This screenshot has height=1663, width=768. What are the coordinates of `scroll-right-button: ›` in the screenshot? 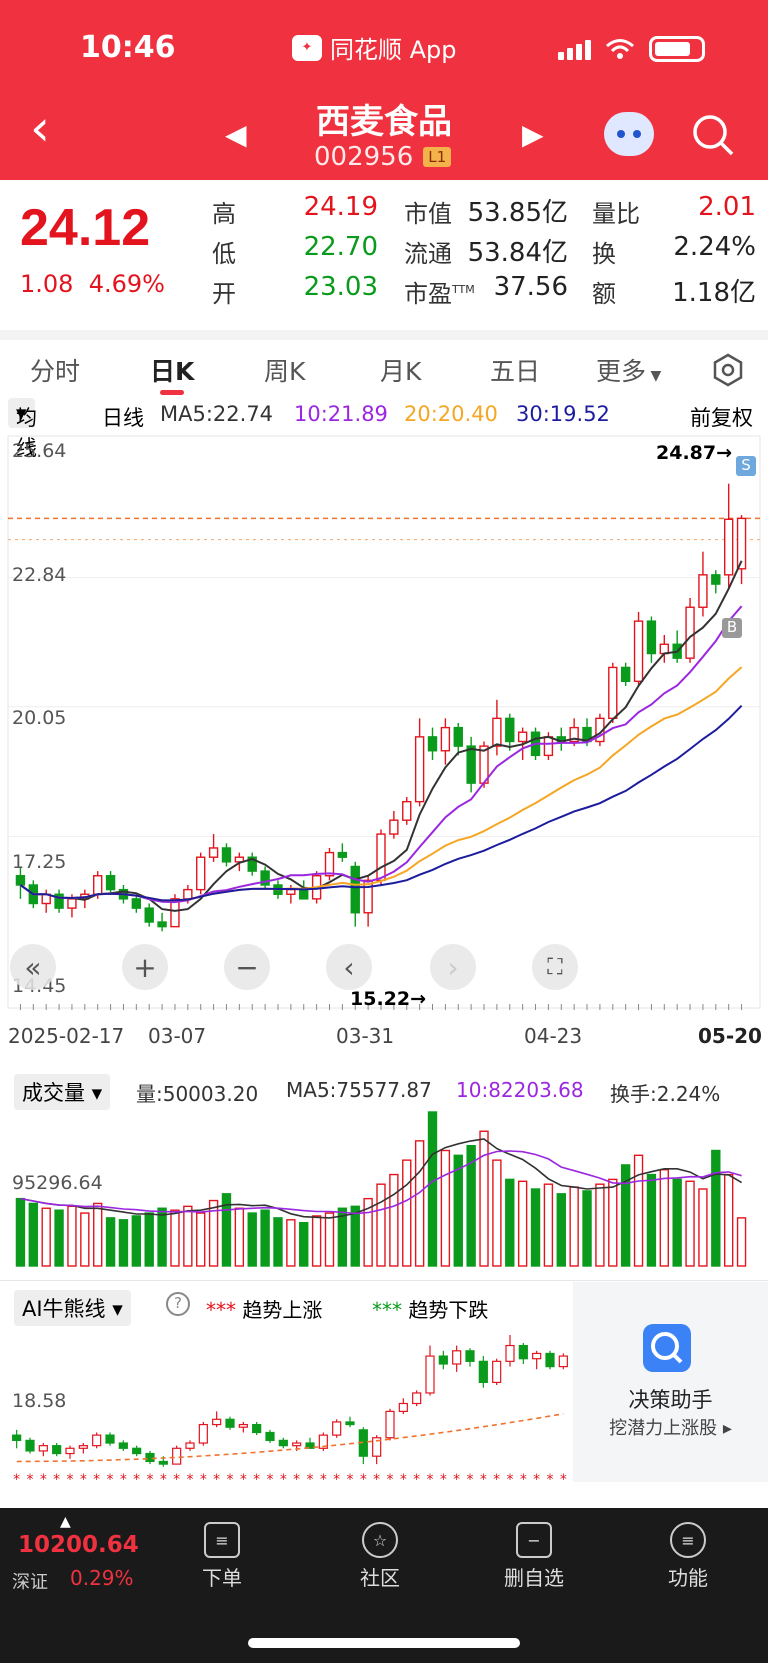 It's located at (453, 967).